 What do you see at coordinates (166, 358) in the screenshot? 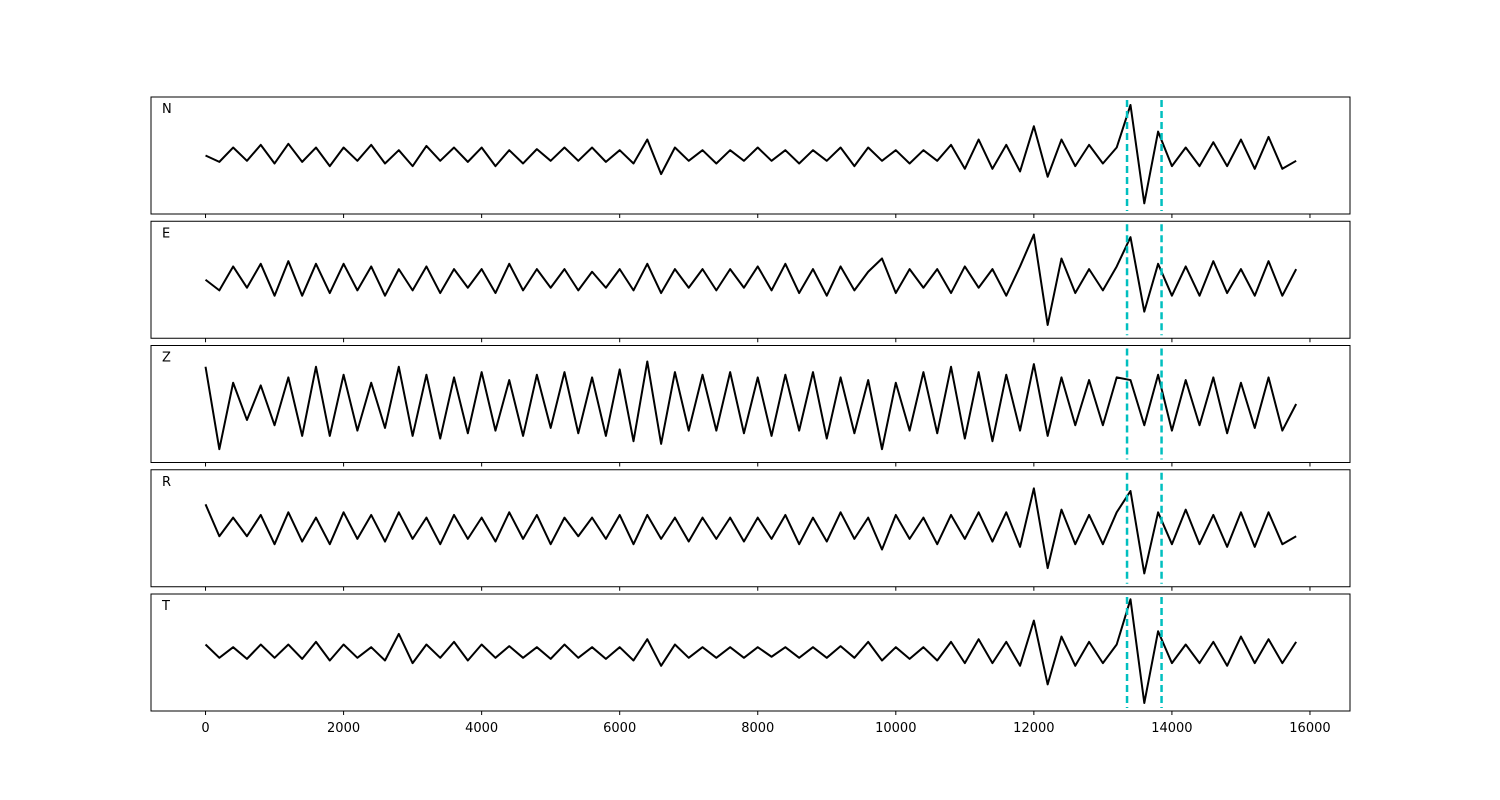
I see `panel-label: Z` at bounding box center [166, 358].